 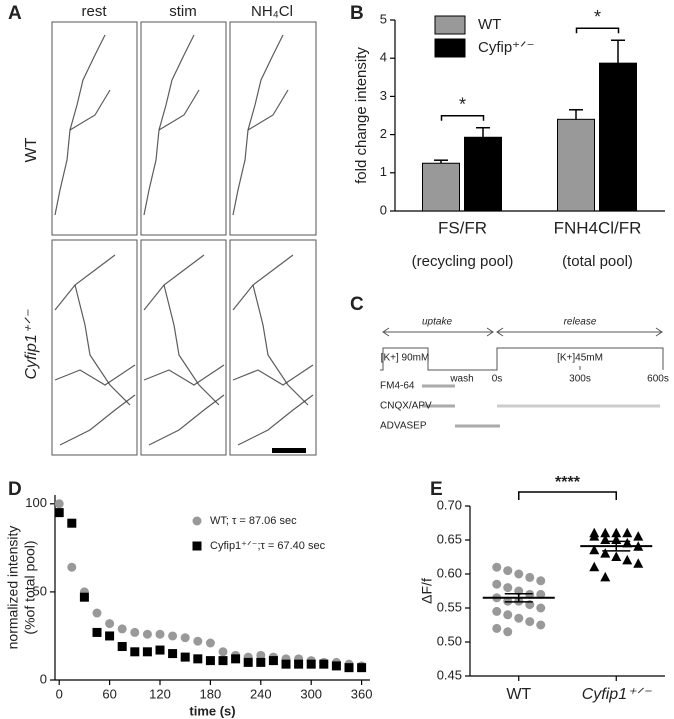 What do you see at coordinates (36, 502) in the screenshot?
I see `y-tick-label: 100` at bounding box center [36, 502].